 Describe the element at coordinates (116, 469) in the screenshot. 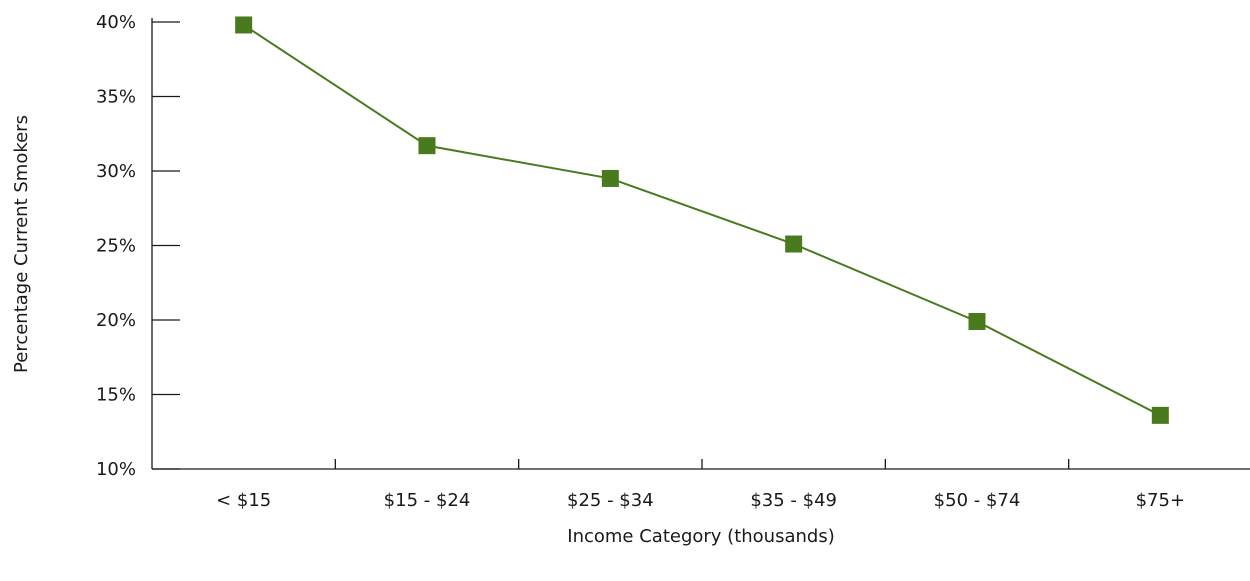

I see `y-tick-label: 10%` at that location.